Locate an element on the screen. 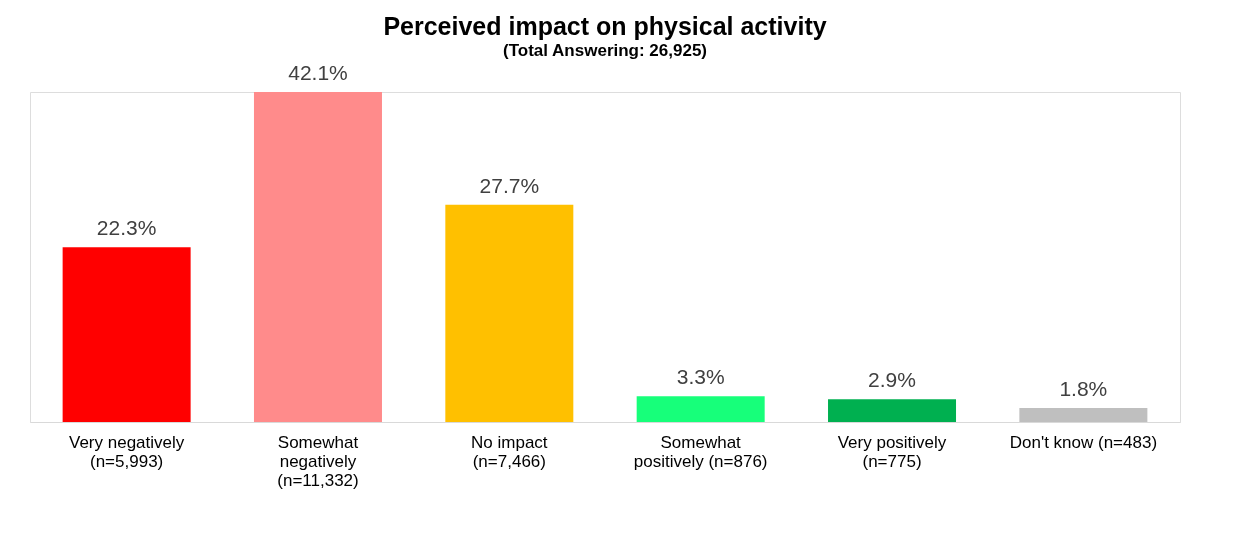 This screenshot has width=1244, height=550. chart-subtitle: (Total Answering: 26,925) is located at coordinates (605, 50).